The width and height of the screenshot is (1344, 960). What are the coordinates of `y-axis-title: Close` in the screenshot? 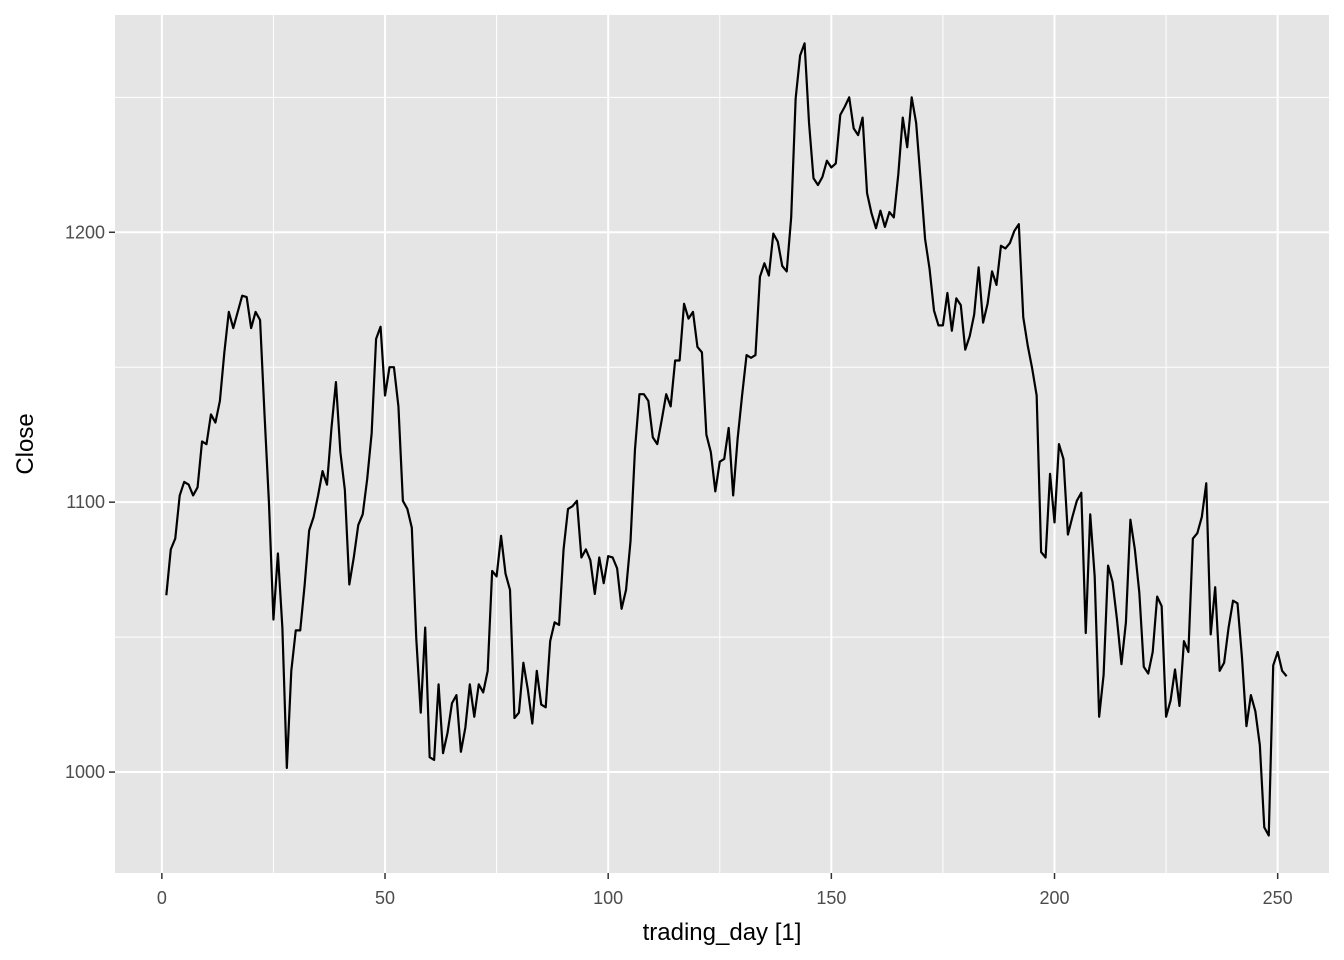 It's located at (25, 443).